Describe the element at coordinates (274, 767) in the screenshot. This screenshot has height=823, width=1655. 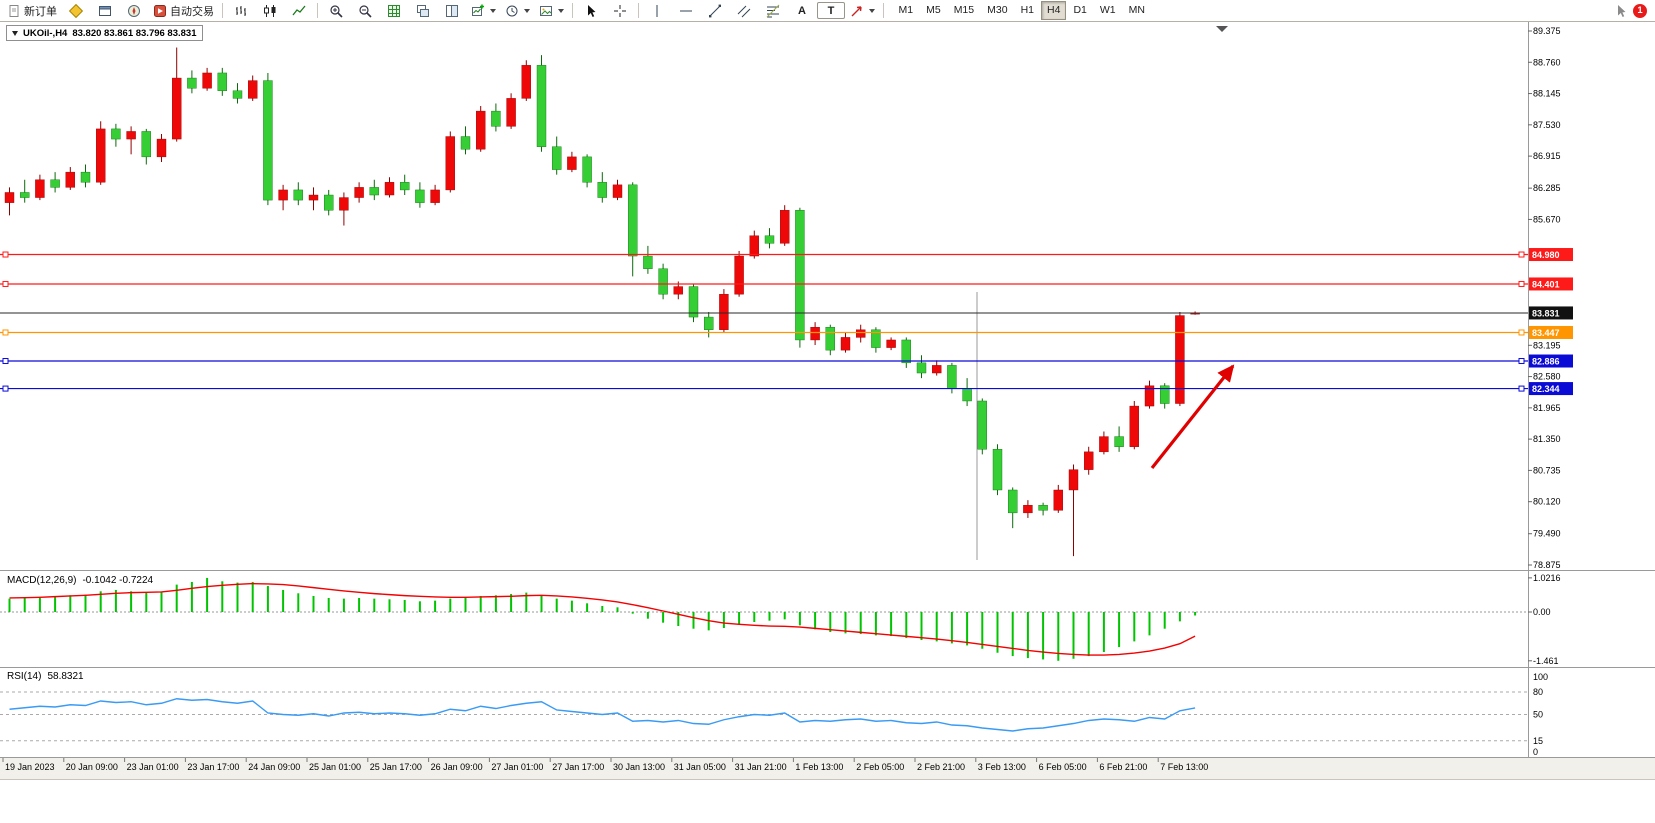
I see `svg-text: 24 Jan 09:00` at that location.